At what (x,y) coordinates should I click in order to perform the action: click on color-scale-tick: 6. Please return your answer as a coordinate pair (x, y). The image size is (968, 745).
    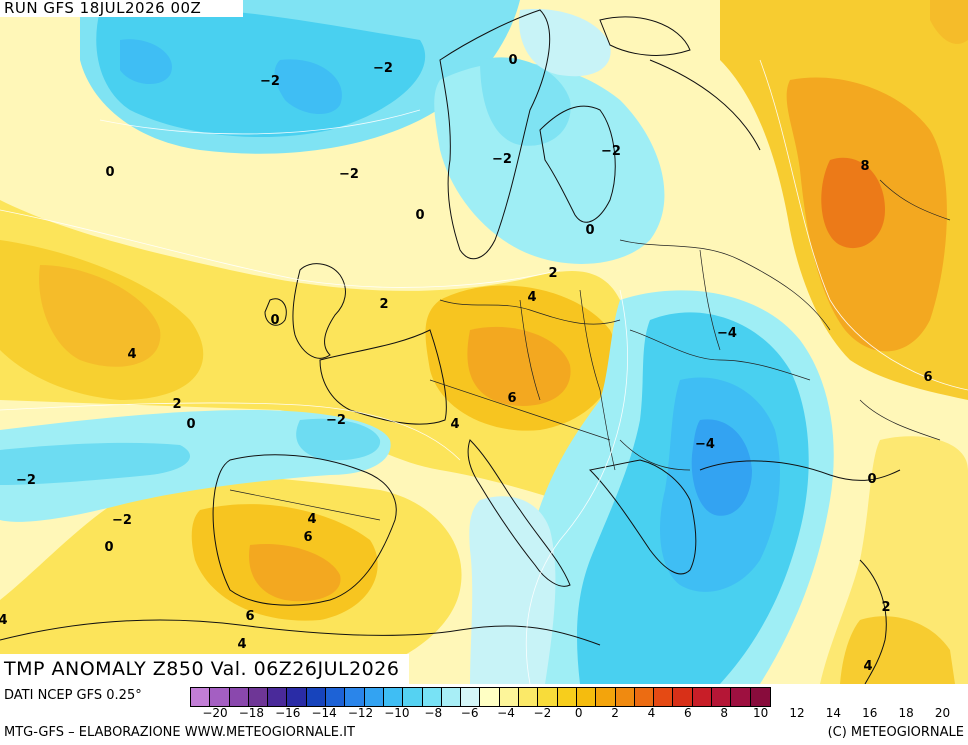
    Looking at the image, I should click on (688, 713).